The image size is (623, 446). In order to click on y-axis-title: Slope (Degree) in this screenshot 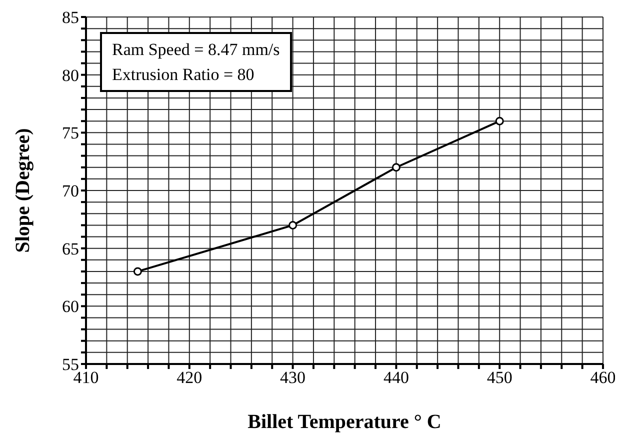, I will do `click(23, 190)`.